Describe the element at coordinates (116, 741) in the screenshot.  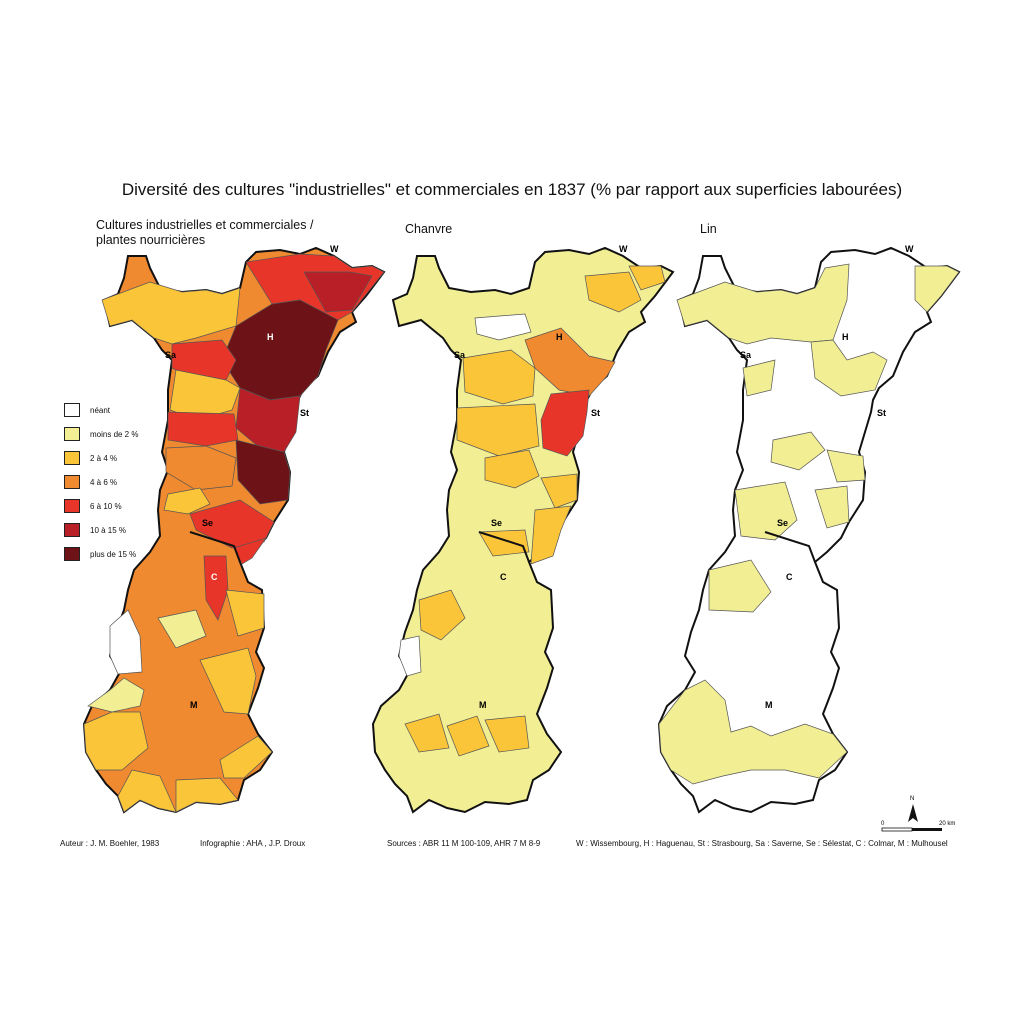
I see `map1-district-belfort` at that location.